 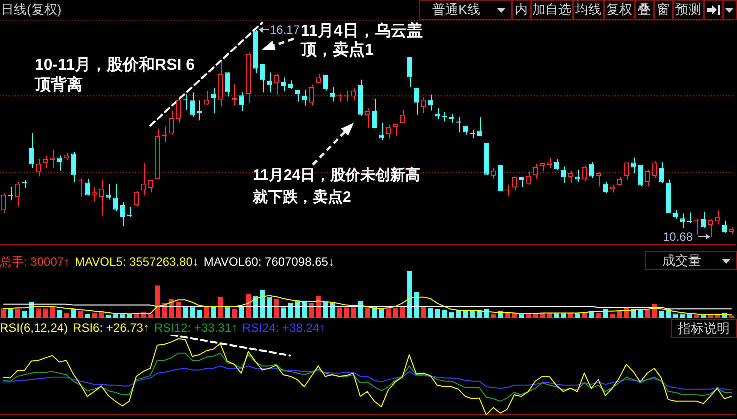 What do you see at coordinates (704, 328) in the screenshot?
I see `annotation: 指标说明` at bounding box center [704, 328].